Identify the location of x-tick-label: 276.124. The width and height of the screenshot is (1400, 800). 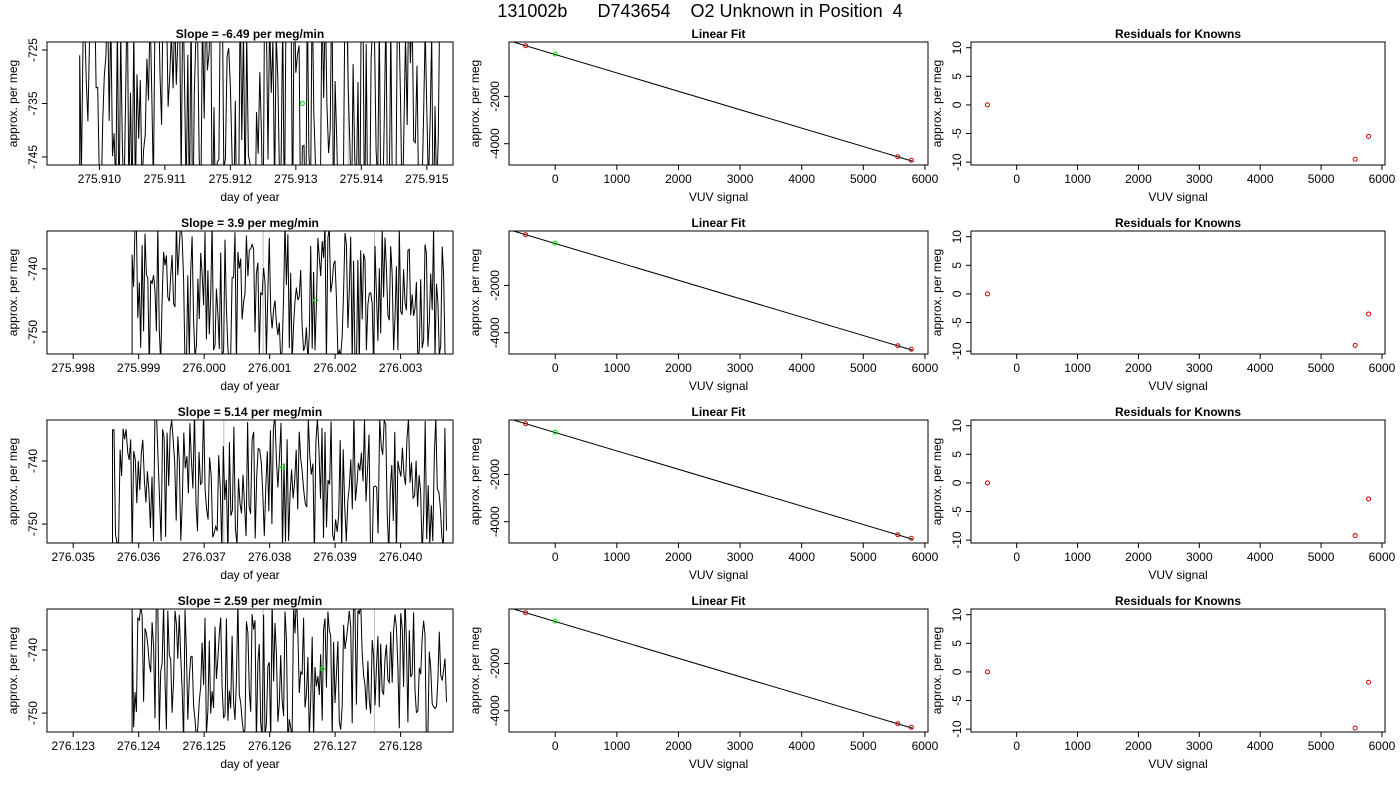
(139, 746).